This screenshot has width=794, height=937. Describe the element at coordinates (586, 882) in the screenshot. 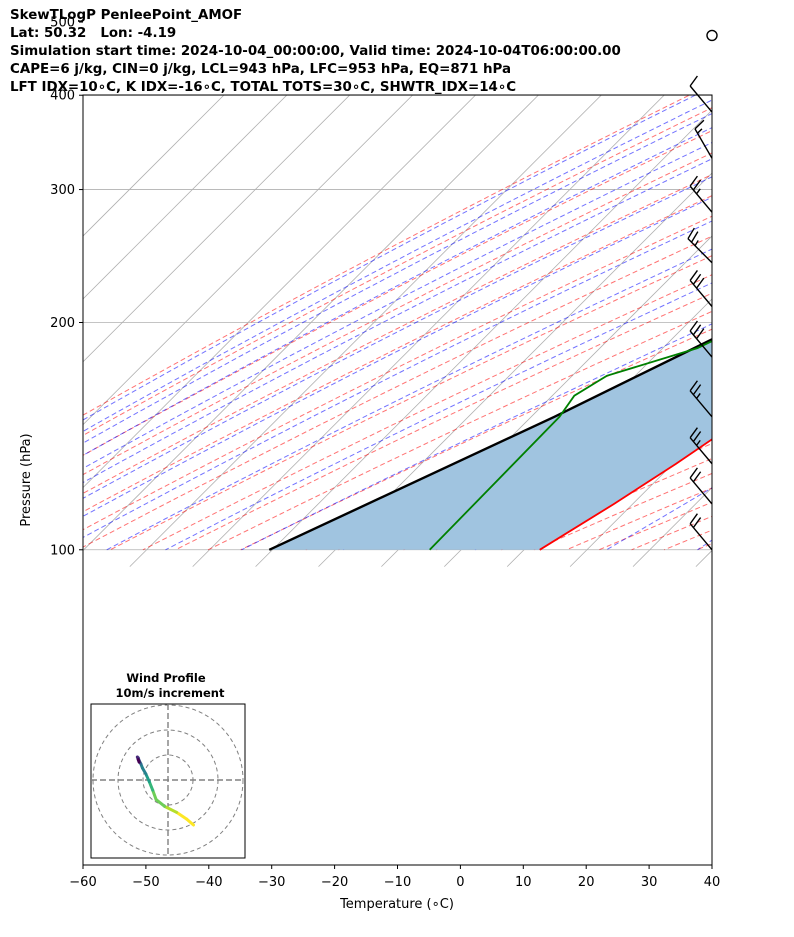

I see `x-tick-label: 20` at that location.